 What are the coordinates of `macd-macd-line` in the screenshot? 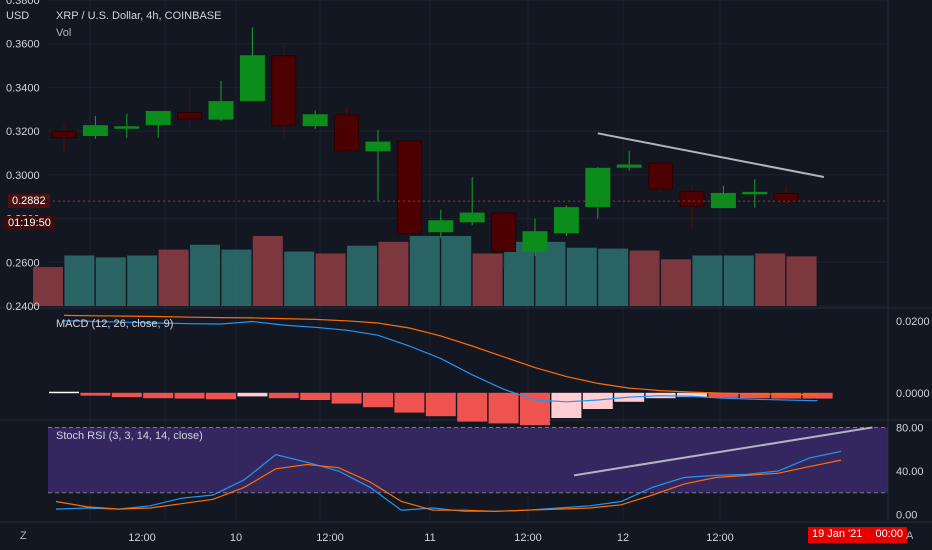 It's located at (440, 361).